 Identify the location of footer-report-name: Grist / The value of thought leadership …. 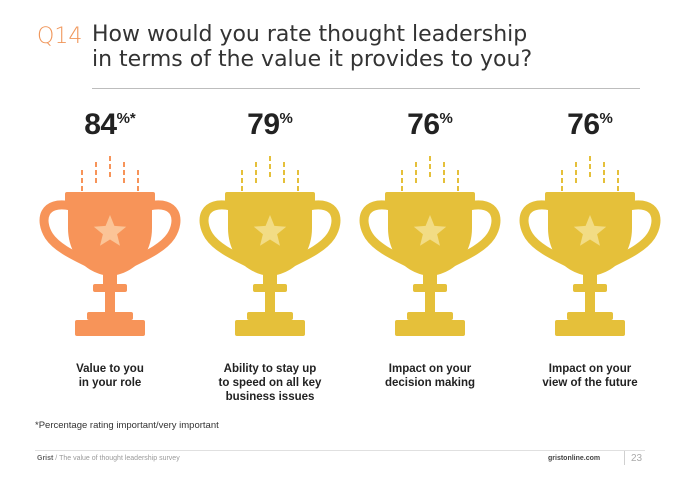
(108, 458).